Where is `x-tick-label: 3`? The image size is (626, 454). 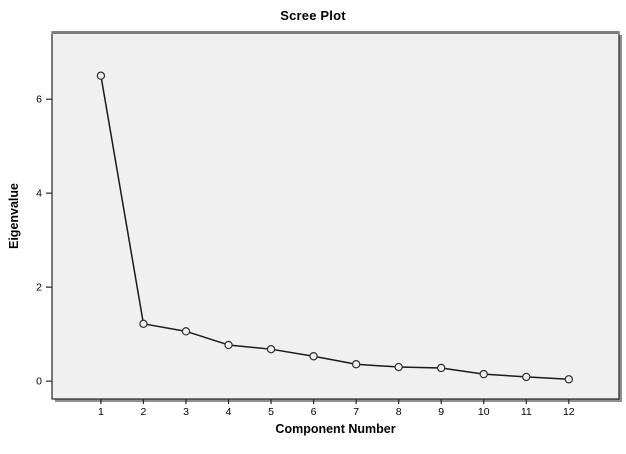
x-tick-label: 3 is located at coordinates (186, 412).